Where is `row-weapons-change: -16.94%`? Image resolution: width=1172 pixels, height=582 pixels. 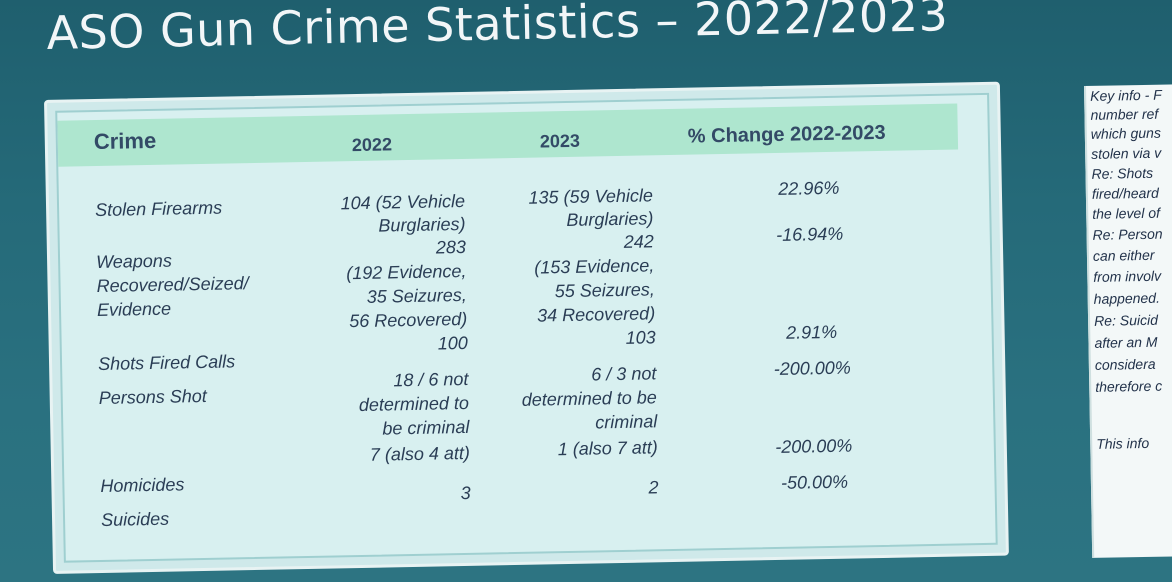
row-weapons-change: -16.94% is located at coordinates (810, 234).